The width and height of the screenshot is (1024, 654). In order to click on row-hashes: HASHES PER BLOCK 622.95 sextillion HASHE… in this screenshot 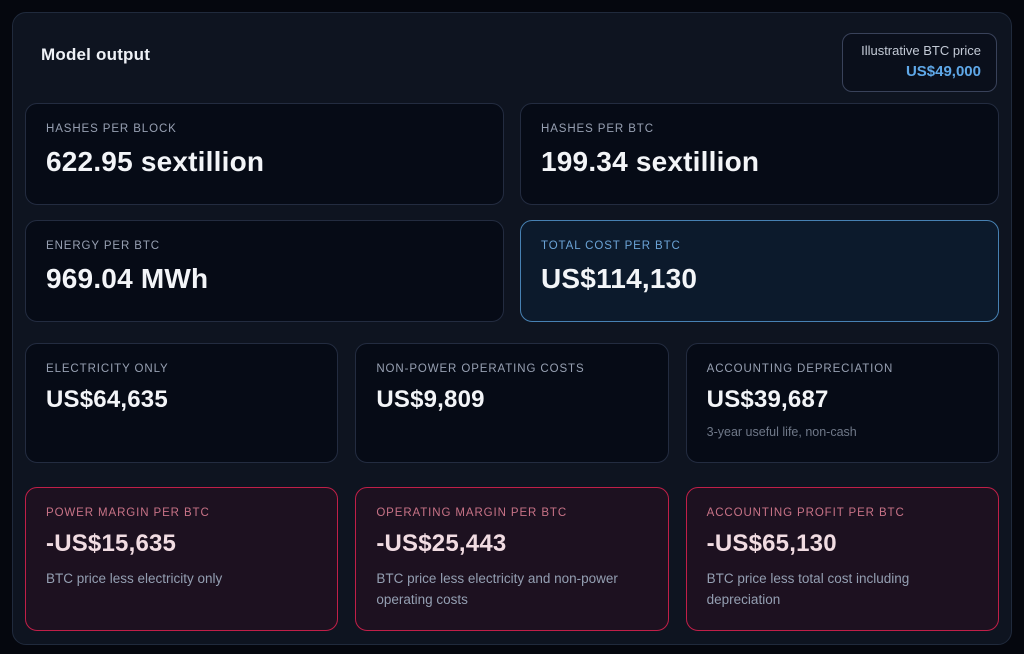, I will do `click(512, 154)`.